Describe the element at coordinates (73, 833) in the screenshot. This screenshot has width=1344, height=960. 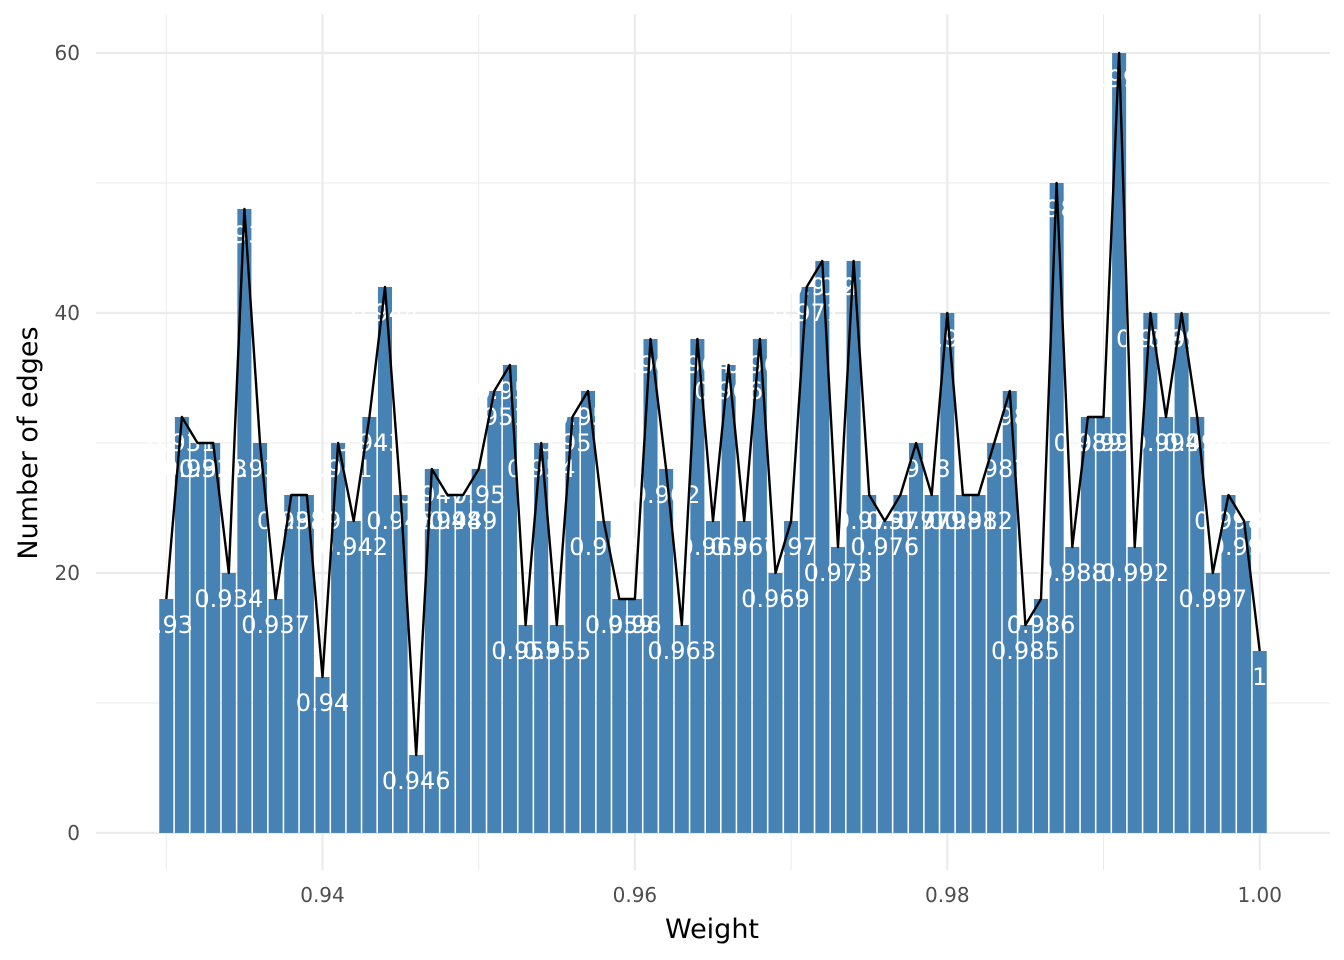
I see `y-tick-label: 0` at that location.